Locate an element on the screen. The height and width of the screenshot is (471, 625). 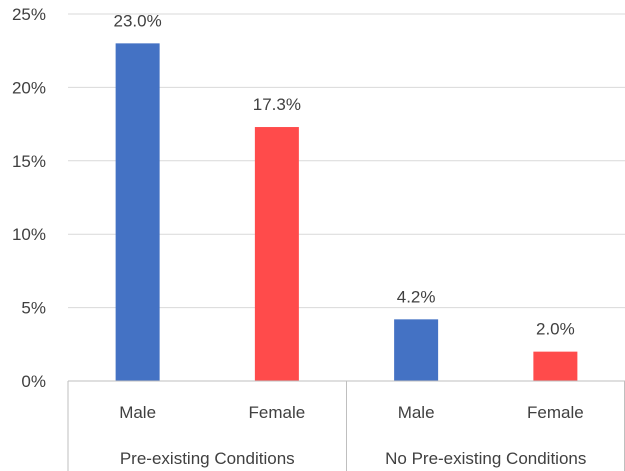
y-tick-label: 10% is located at coordinates (29, 234).